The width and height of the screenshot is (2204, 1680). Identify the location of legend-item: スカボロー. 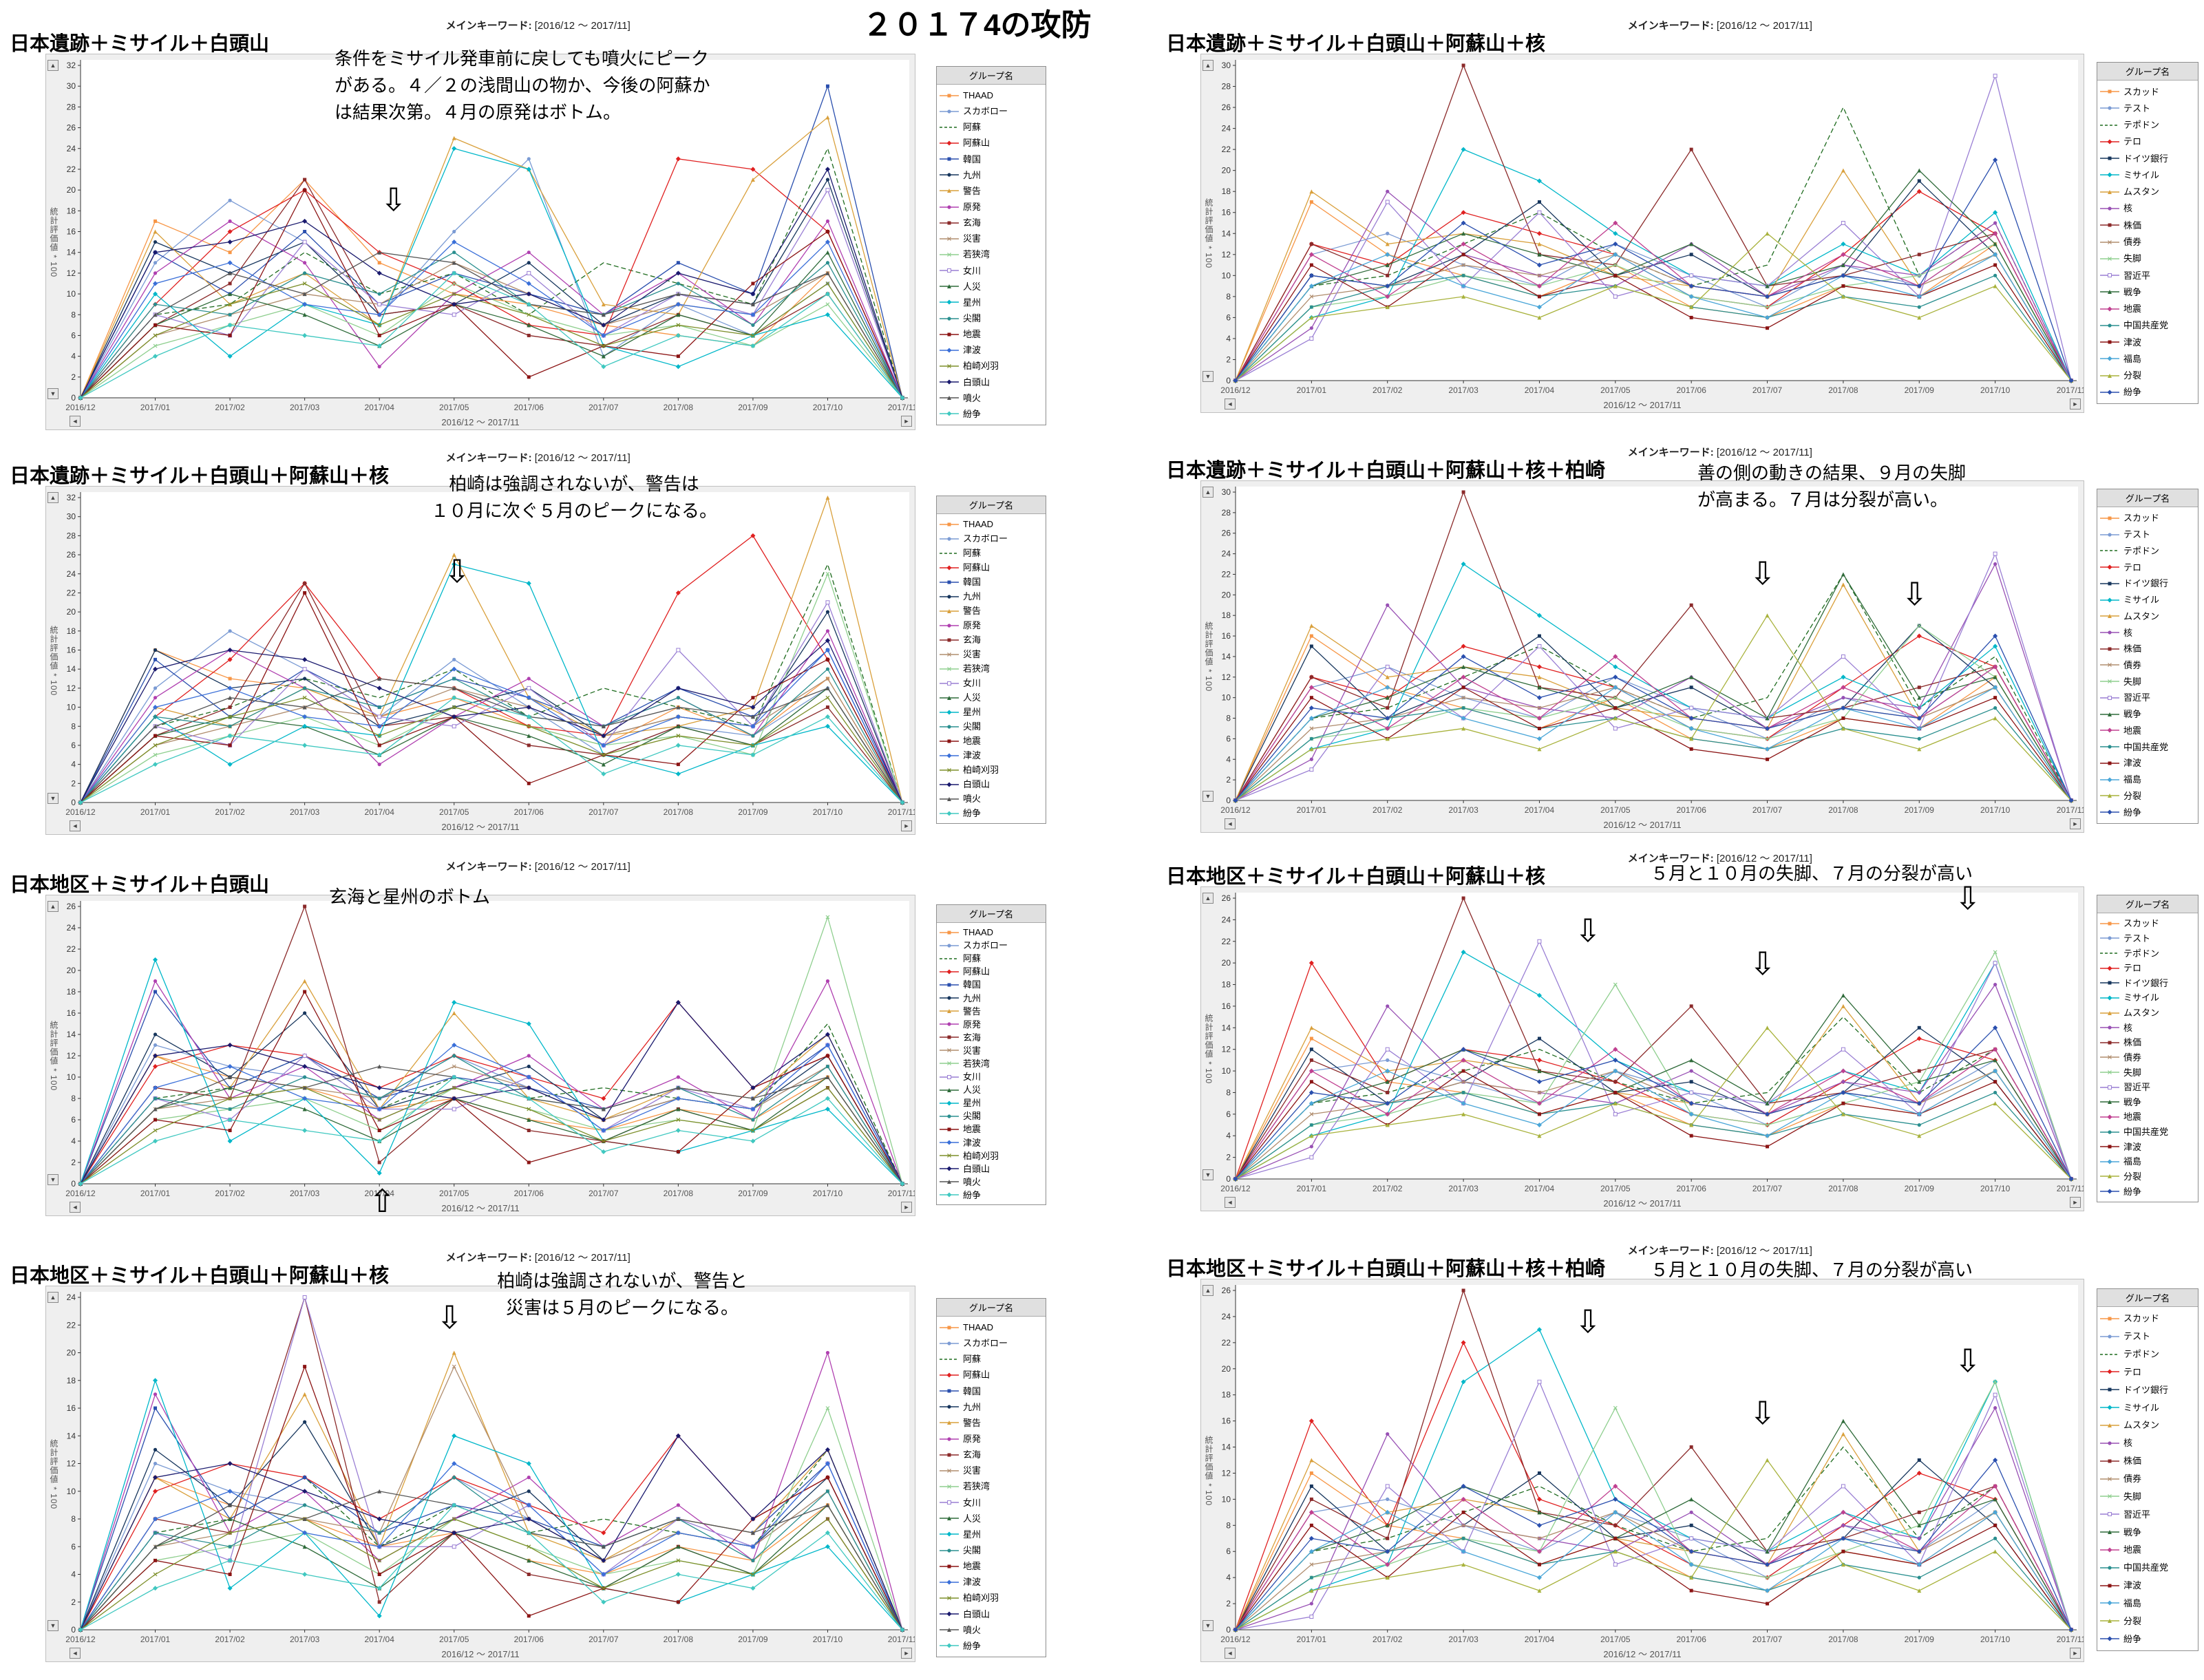
(991, 538).